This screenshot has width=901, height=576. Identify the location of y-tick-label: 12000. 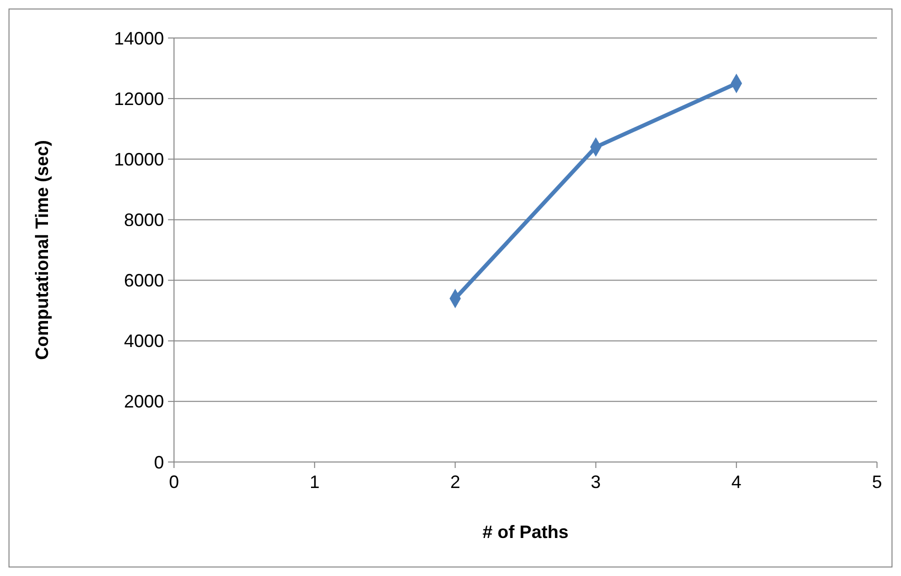
(139, 98).